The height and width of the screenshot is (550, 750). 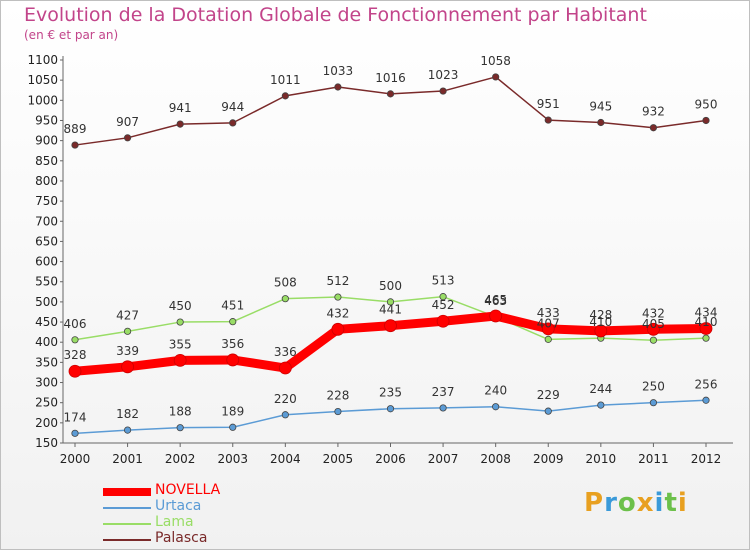 What do you see at coordinates (443, 392) in the screenshot?
I see `data-label-urtaca: 237` at bounding box center [443, 392].